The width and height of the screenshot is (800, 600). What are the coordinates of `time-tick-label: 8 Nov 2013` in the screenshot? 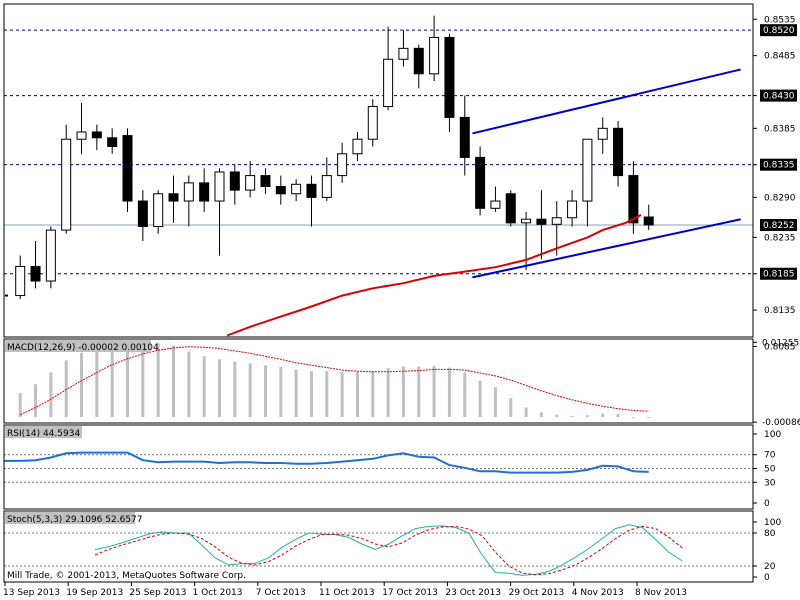 It's located at (661, 593).